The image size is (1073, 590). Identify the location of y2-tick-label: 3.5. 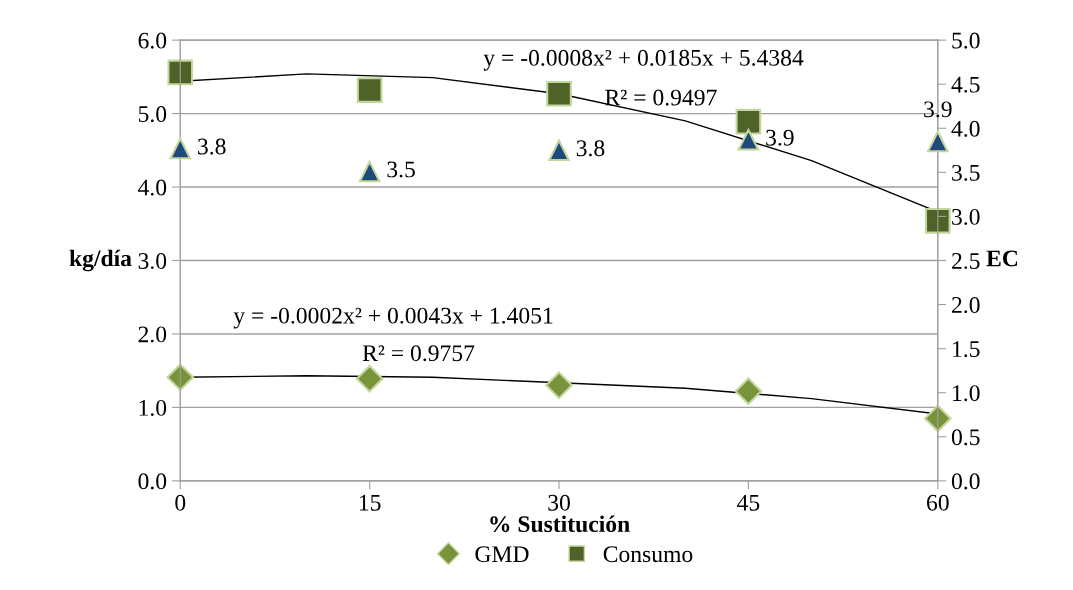
(966, 172).